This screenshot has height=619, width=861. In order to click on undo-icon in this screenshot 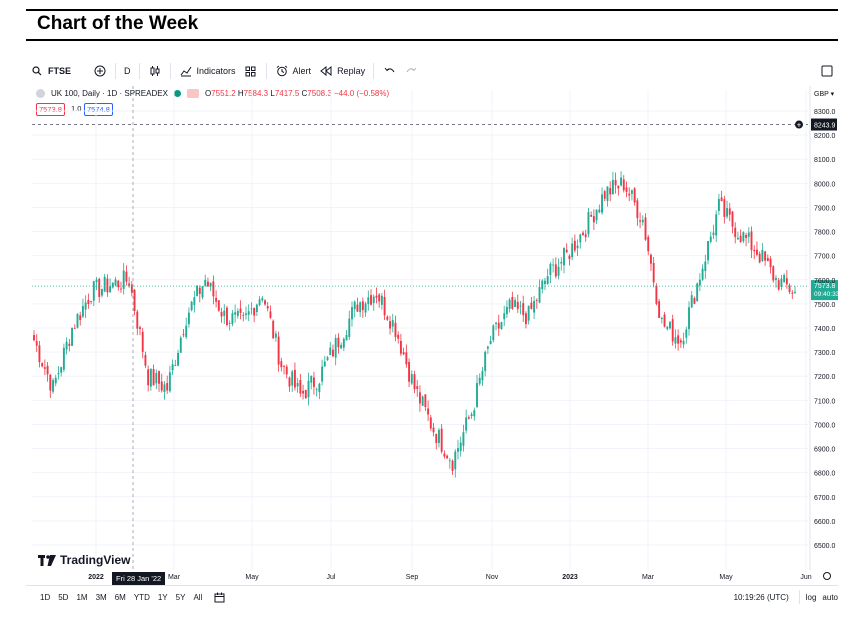, I will do `click(389, 71)`.